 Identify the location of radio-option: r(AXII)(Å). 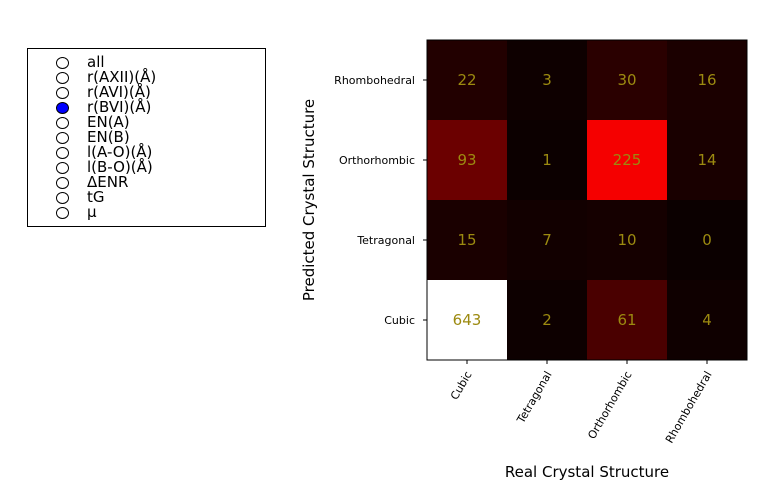
(145, 77).